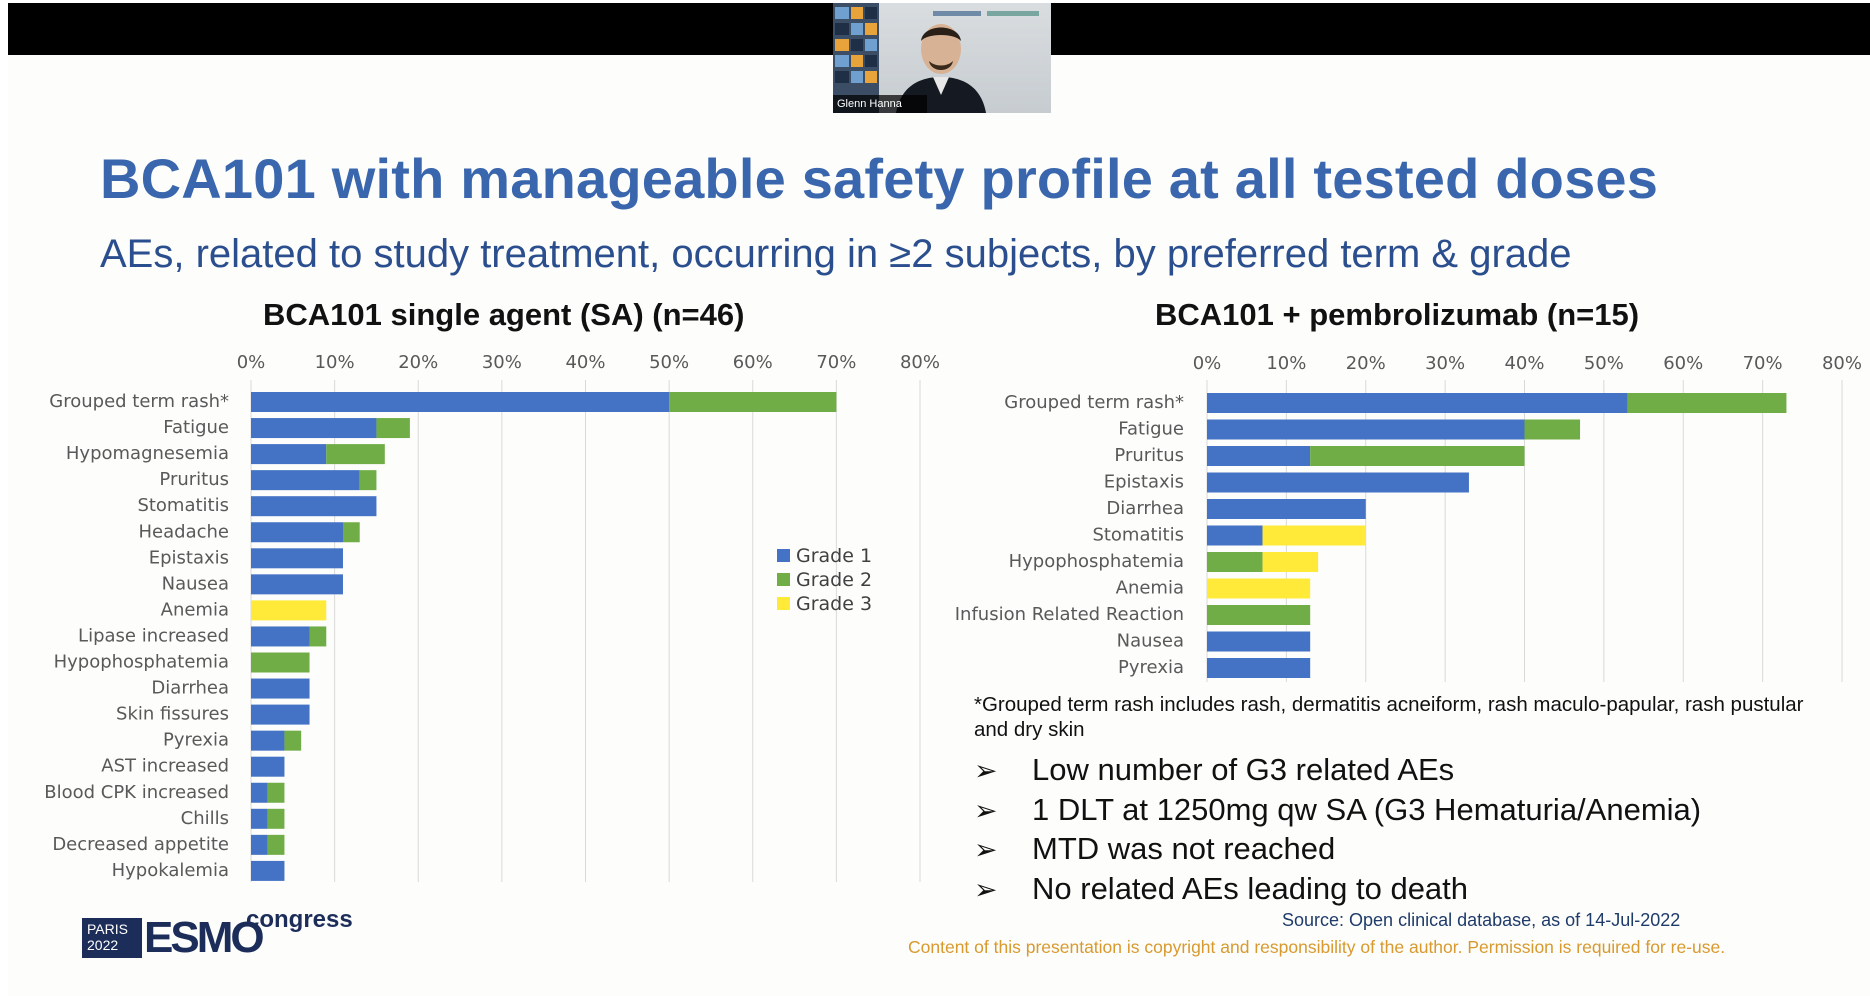 Image resolution: width=1870 pixels, height=996 pixels. I want to click on sa-category-label: Decreased appetite, so click(140, 844).